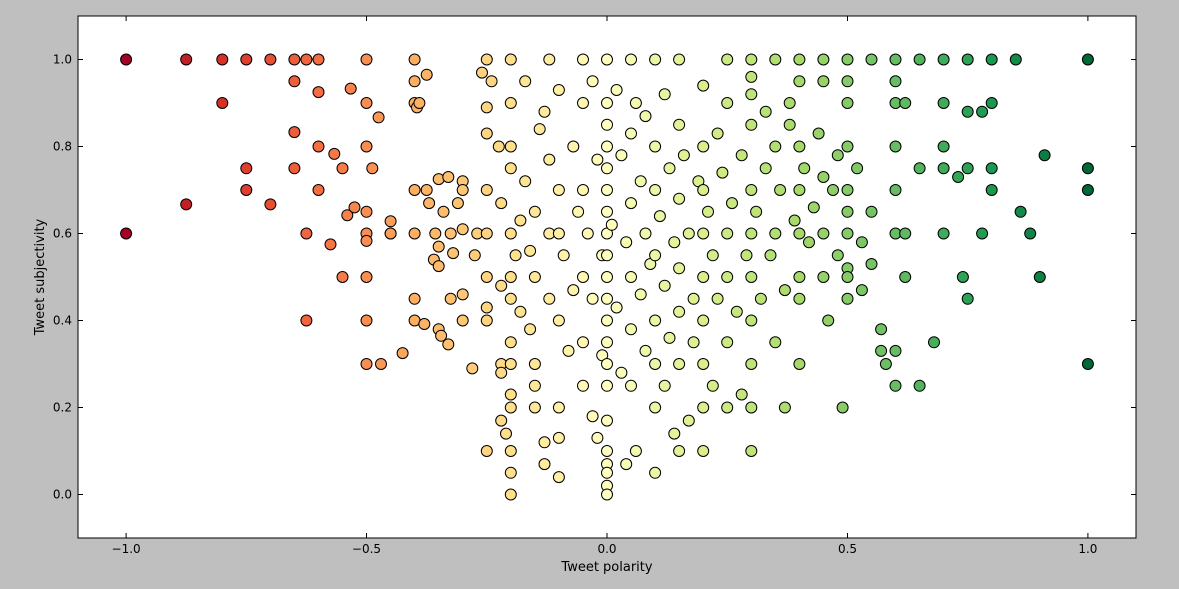 The height and width of the screenshot is (589, 1179). What do you see at coordinates (62, 321) in the screenshot?
I see `y-tick-label: 0.4` at bounding box center [62, 321].